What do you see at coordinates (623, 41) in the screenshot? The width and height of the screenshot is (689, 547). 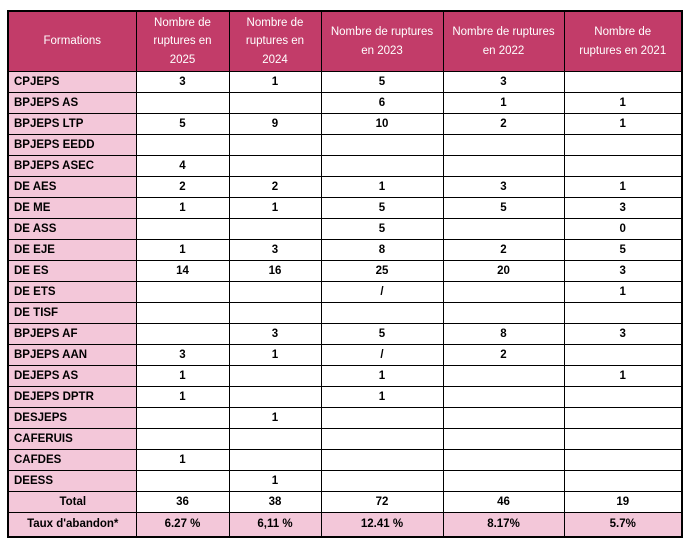 I see `column-header: Nombre de ruptures en 2021` at bounding box center [623, 41].